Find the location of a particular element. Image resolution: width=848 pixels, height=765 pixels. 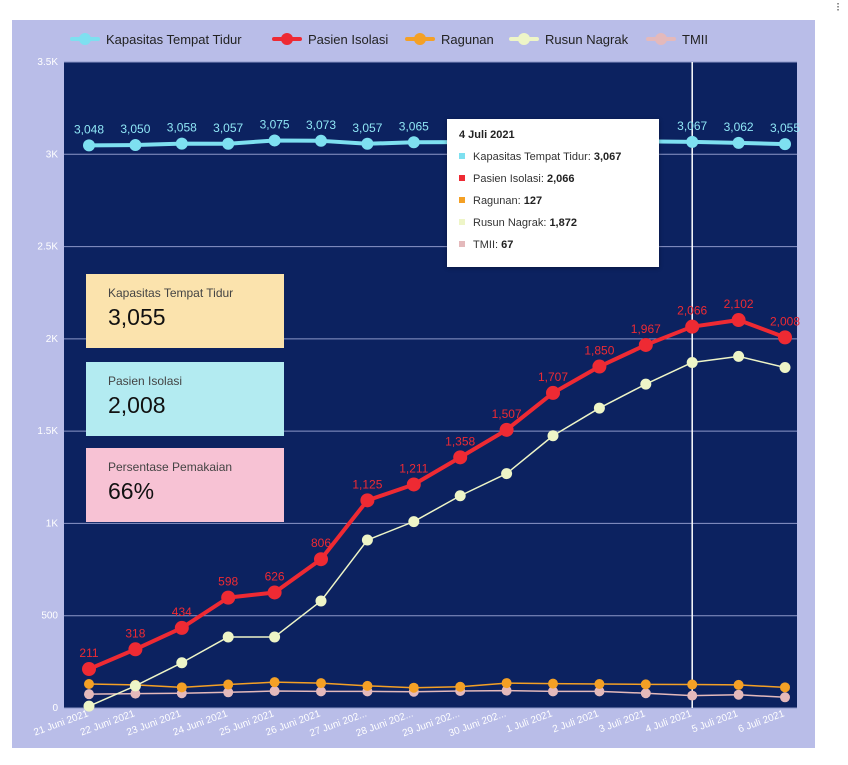

data-label: 3,065 is located at coordinates (414, 126).